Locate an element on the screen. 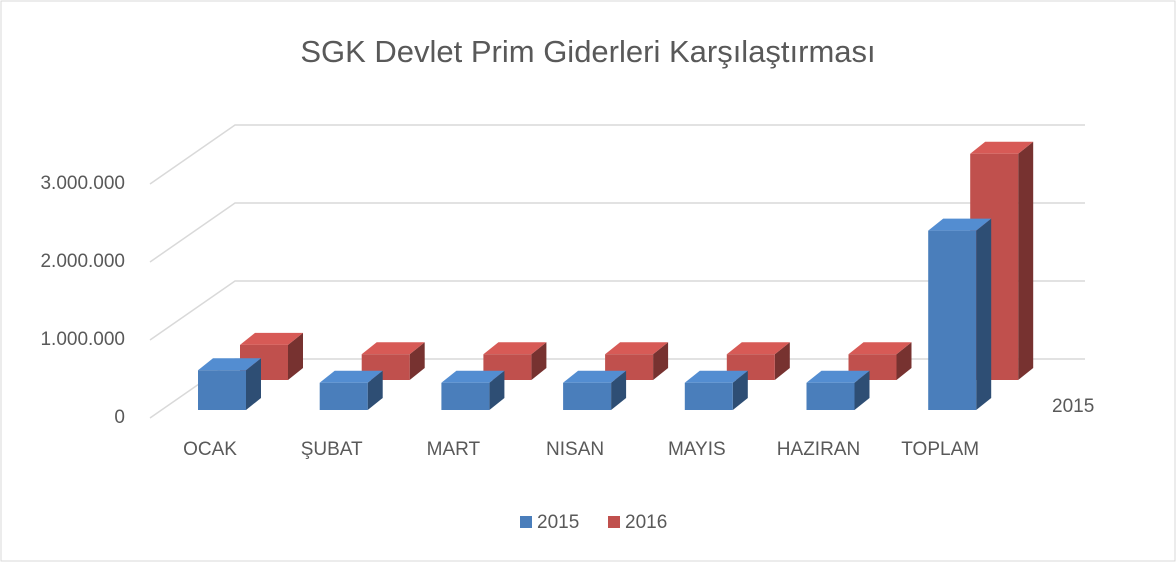  x-tick-label: OCAK is located at coordinates (210, 449).